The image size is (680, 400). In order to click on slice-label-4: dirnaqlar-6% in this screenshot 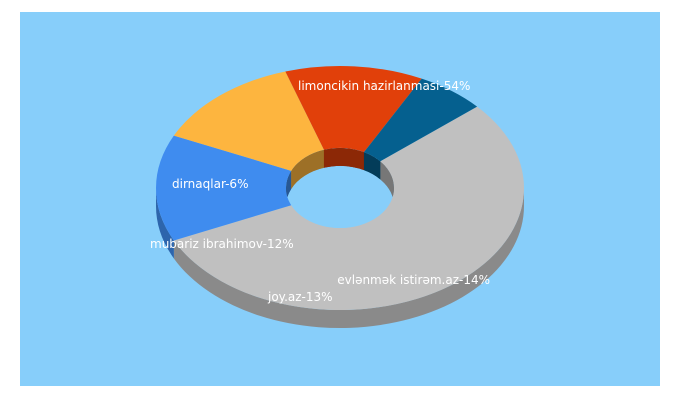, I will do `click(210, 184)`.